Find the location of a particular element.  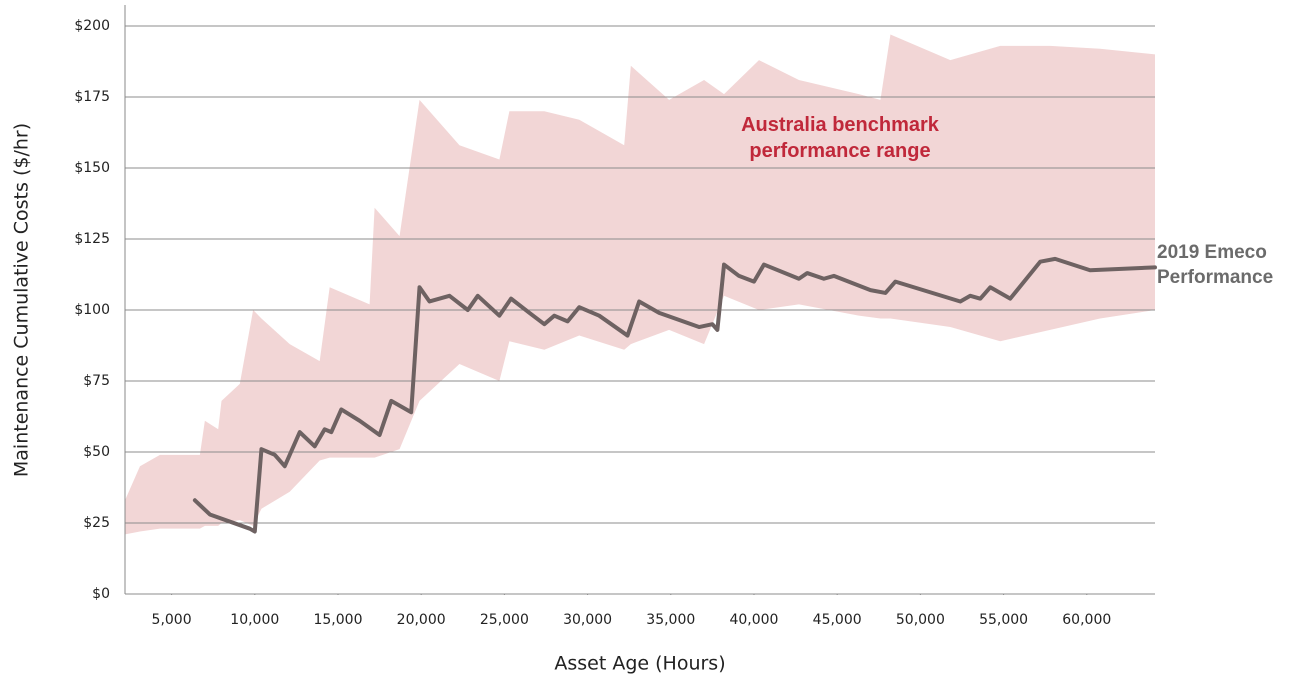

y-tick-label: $0 is located at coordinates (101, 594).